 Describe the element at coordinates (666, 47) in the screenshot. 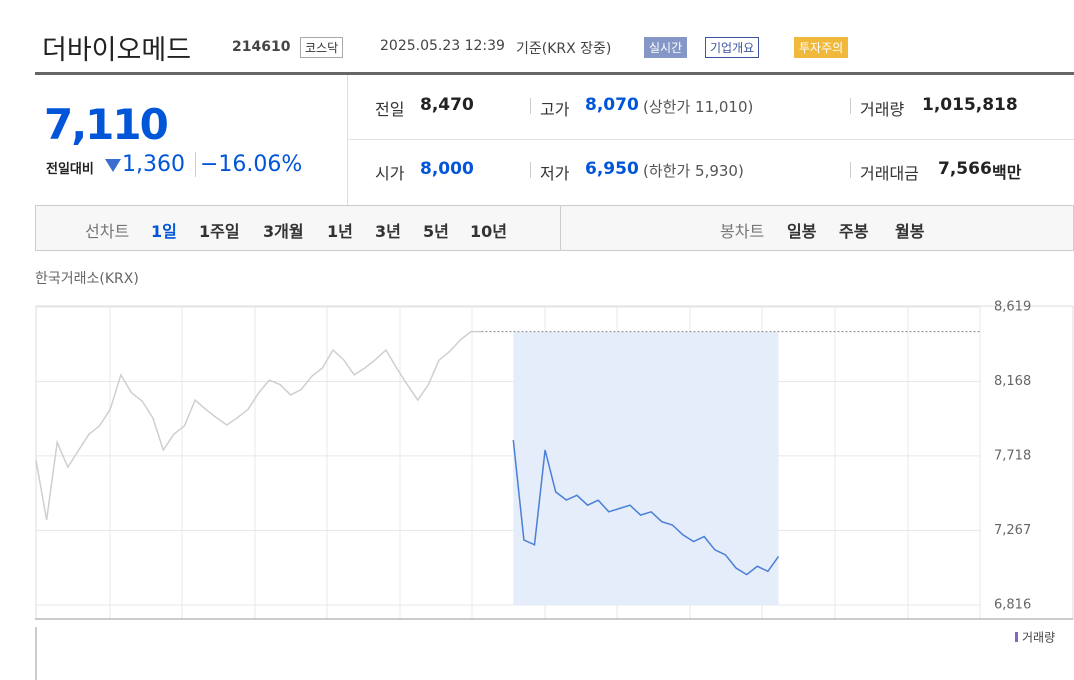

I see `realtime-badge: 실시간` at that location.